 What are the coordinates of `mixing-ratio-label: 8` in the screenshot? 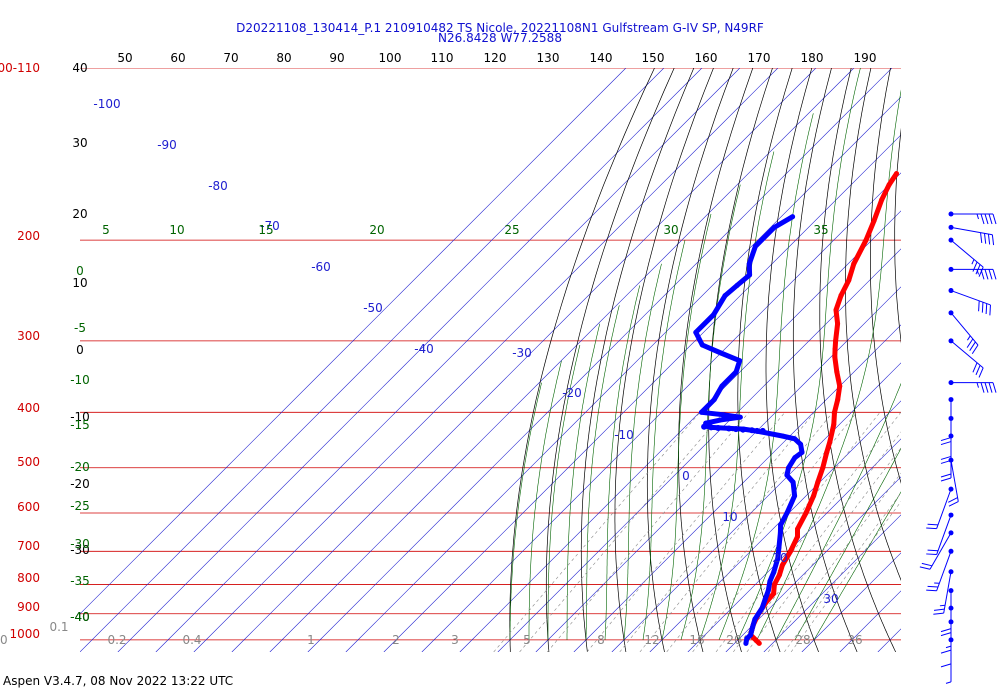 It's located at (601, 640).